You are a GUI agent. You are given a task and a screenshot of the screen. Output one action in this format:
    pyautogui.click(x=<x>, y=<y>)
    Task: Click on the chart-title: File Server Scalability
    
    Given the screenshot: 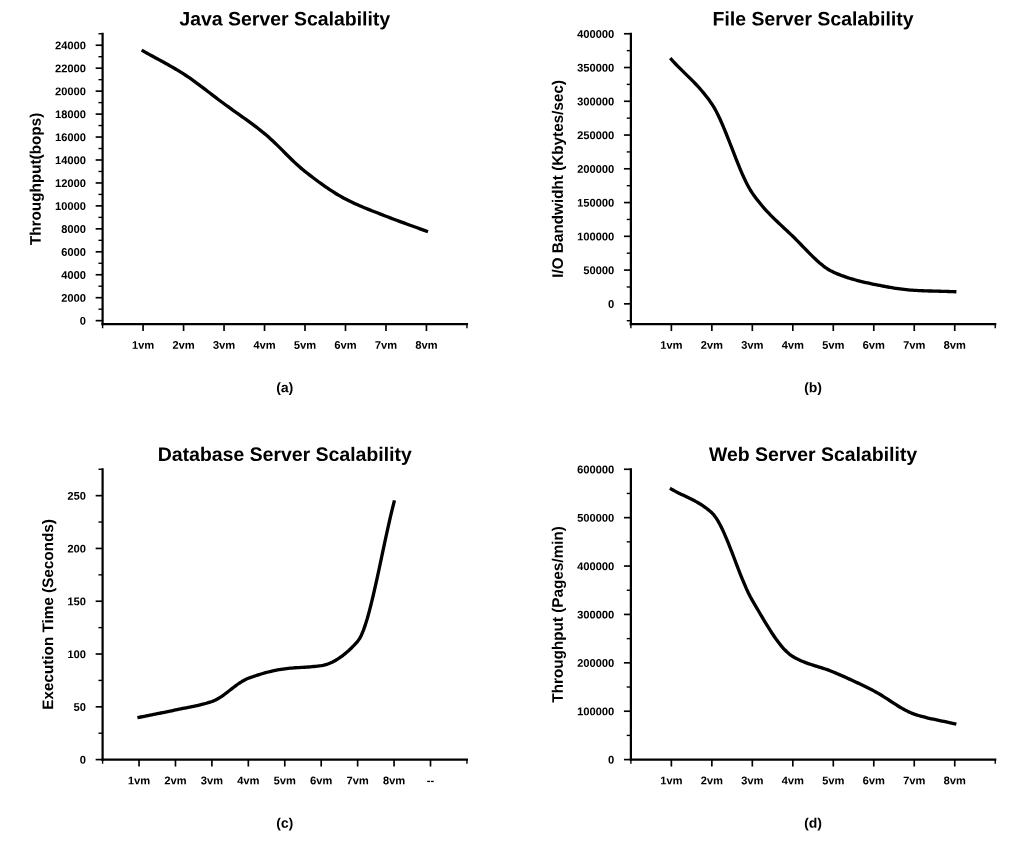 What is the action you would take?
    pyautogui.click(x=813, y=20)
    